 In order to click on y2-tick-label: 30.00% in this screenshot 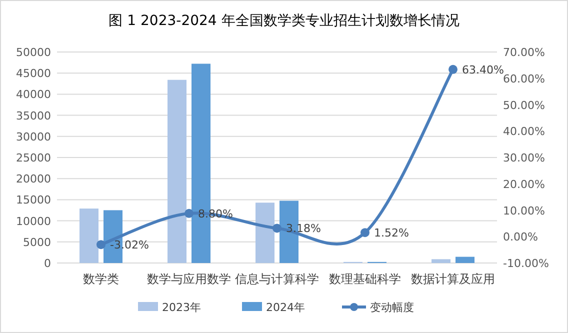, I will do `click(524, 158)`.